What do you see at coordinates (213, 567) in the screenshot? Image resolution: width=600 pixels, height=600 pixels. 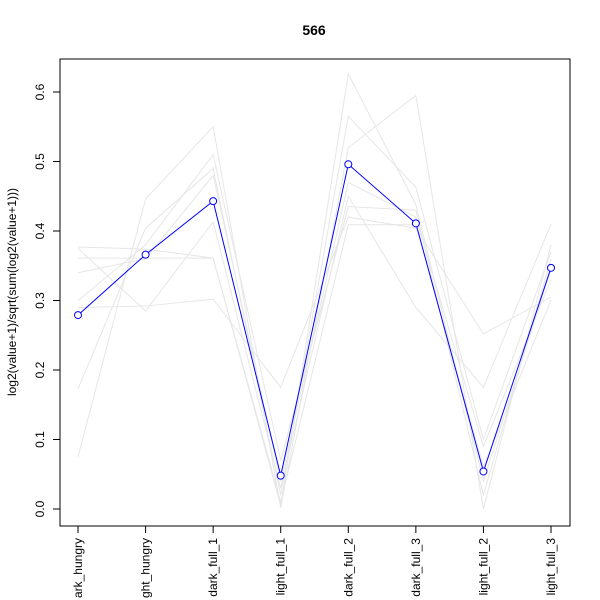 I see `x-tick-label: dark_full_1` at bounding box center [213, 567].